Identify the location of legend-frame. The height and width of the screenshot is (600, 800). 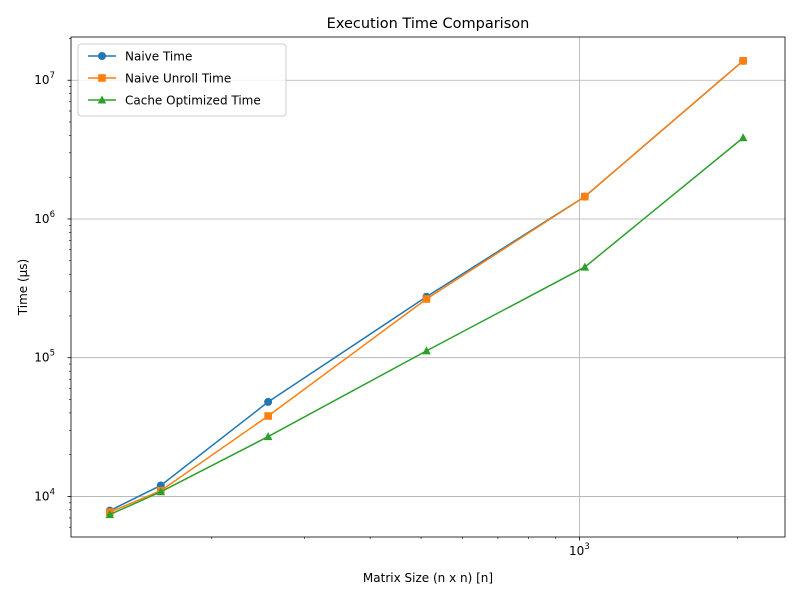
(182, 80).